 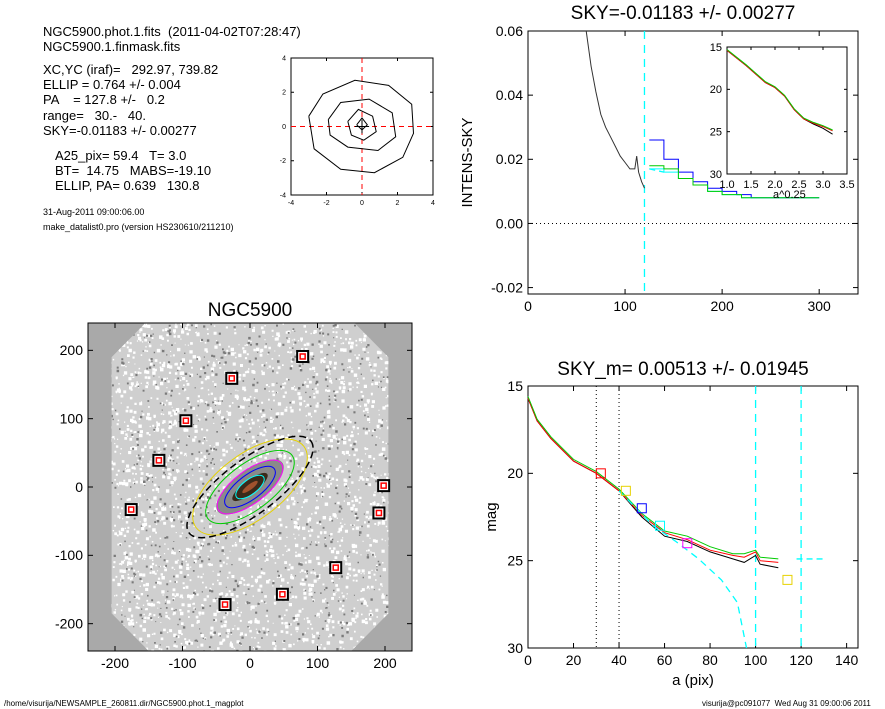 I want to click on galaxy-ellipse-yellow, so click(x=250, y=487).